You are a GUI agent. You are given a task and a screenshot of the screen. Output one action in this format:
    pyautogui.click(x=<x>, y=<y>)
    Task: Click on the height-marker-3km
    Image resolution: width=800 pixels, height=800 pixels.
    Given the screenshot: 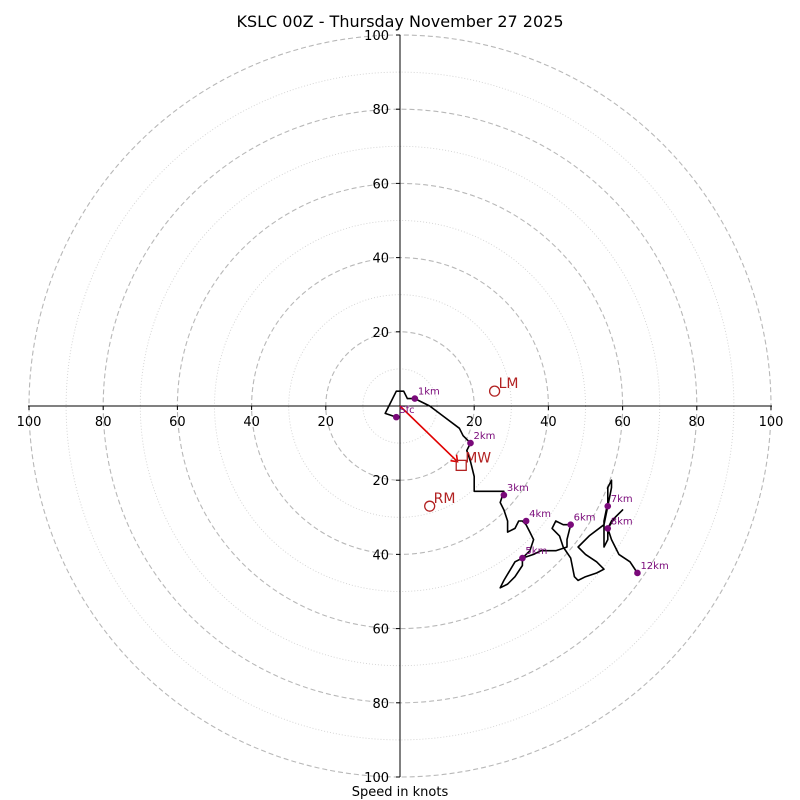 What is the action you would take?
    pyautogui.click(x=504, y=495)
    